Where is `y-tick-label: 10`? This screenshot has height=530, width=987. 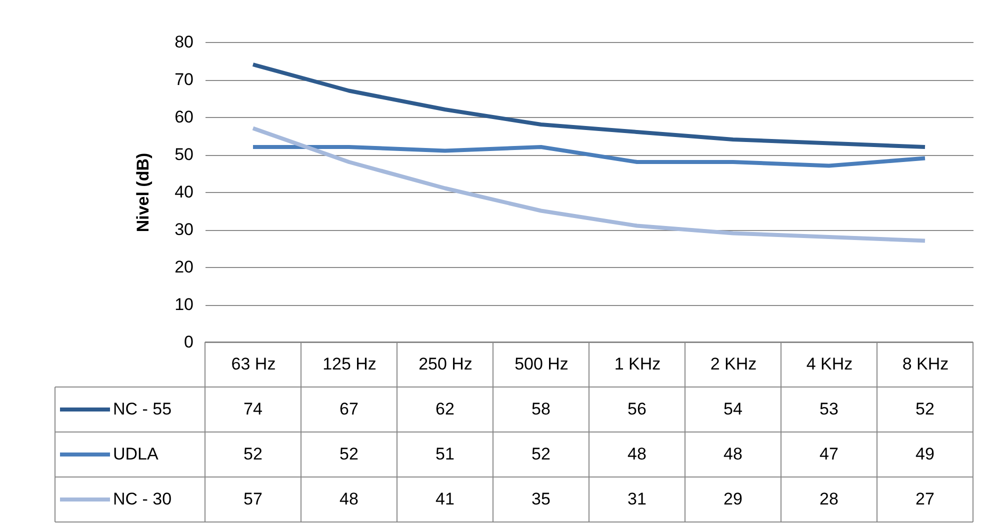
y-tick-label: 10 is located at coordinates (184, 304).